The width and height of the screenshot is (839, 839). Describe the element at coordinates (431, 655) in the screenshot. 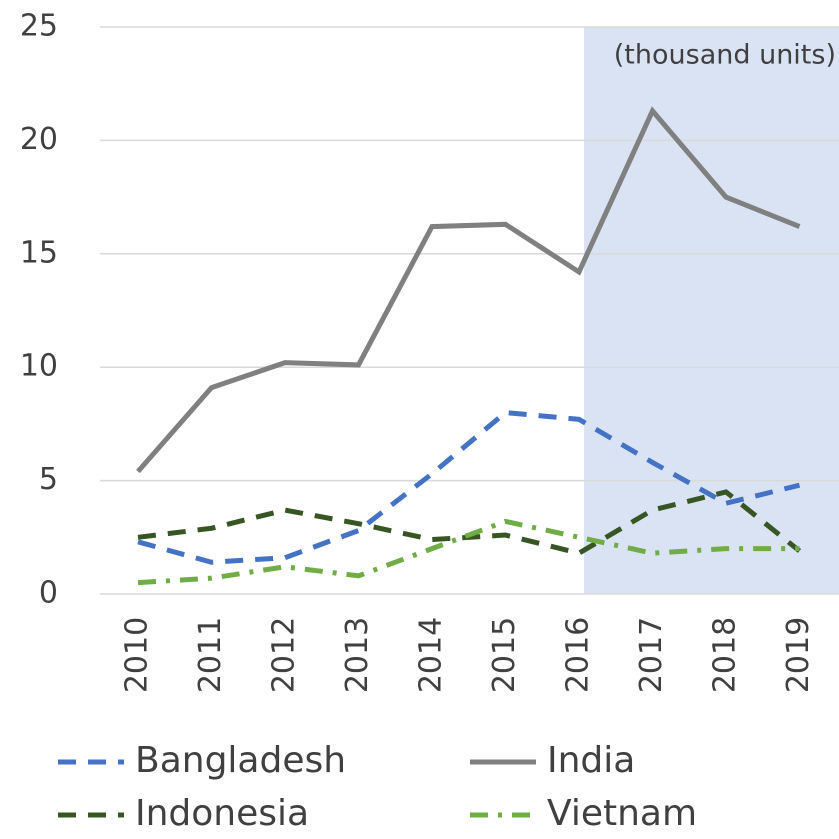

I see `x-tick-label: 2014` at that location.